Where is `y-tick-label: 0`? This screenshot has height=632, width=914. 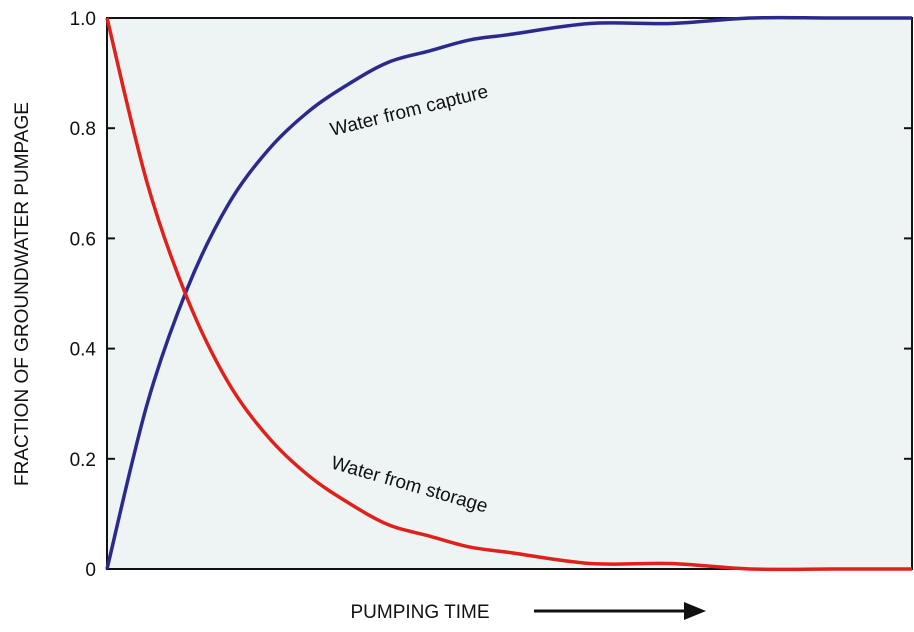 y-tick-label: 0 is located at coordinates (90, 570).